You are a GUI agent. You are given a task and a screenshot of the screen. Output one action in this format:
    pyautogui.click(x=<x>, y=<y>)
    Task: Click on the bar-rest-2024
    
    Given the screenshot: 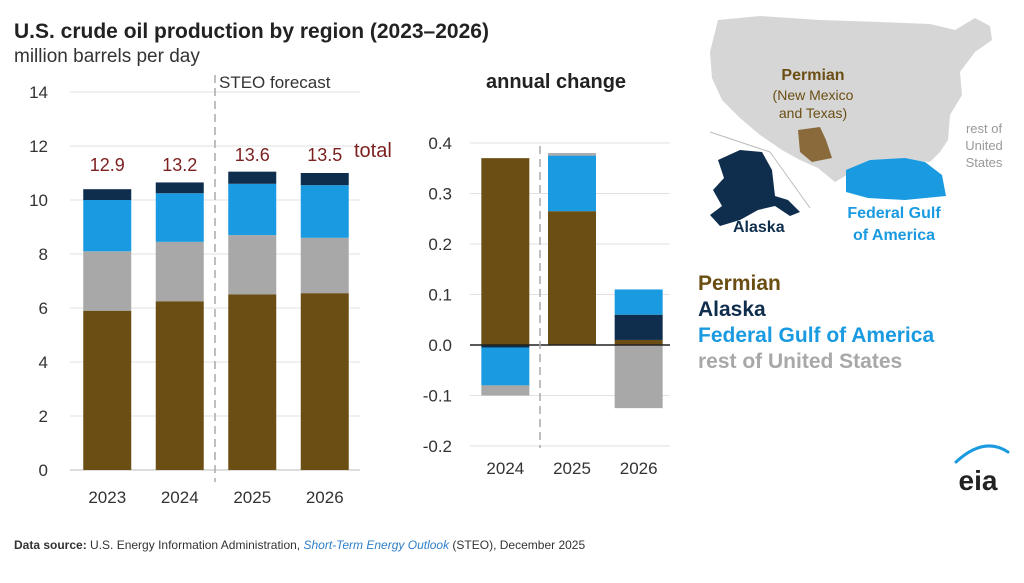 What is the action you would take?
    pyautogui.click(x=179, y=271)
    